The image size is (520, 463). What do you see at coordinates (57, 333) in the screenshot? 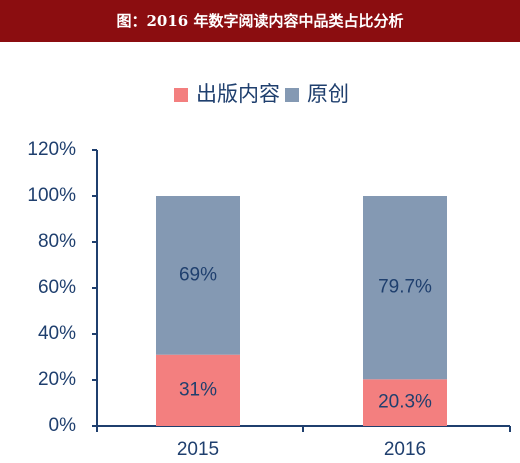
I see `y-tick-label: 40%` at bounding box center [57, 333].